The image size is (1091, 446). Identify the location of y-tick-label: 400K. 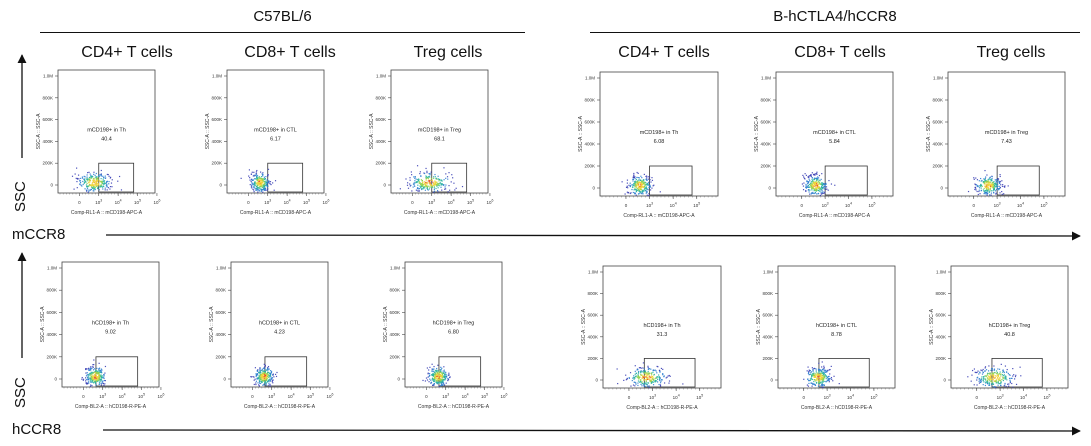
(765, 144).